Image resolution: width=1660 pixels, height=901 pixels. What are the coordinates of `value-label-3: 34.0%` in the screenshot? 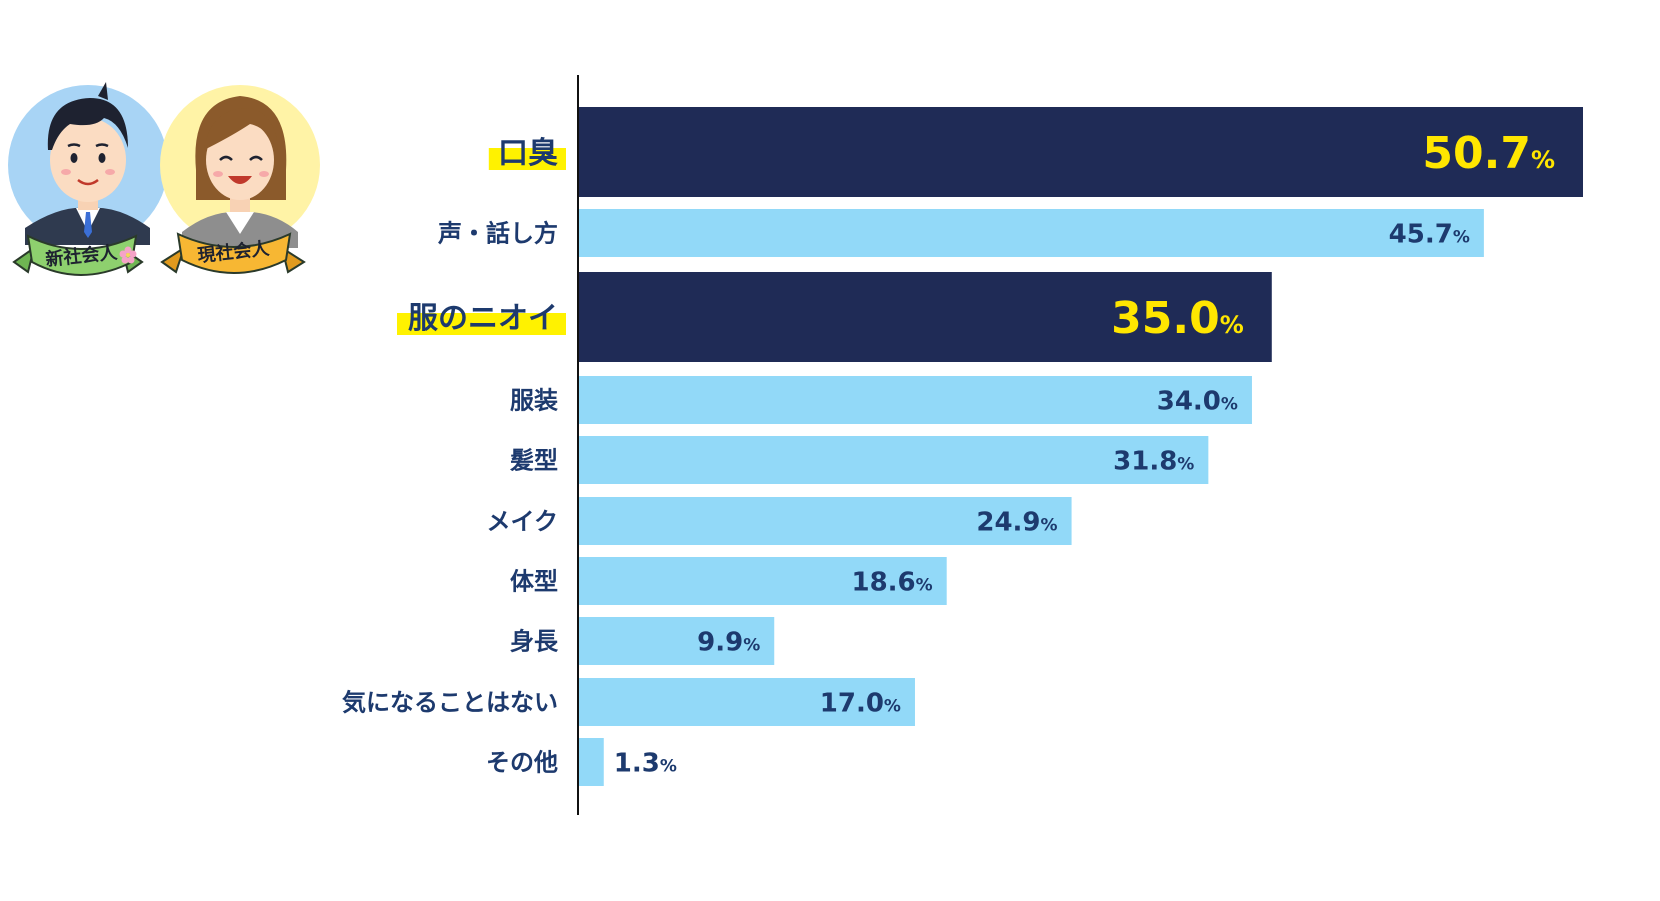 It's located at (1197, 401).